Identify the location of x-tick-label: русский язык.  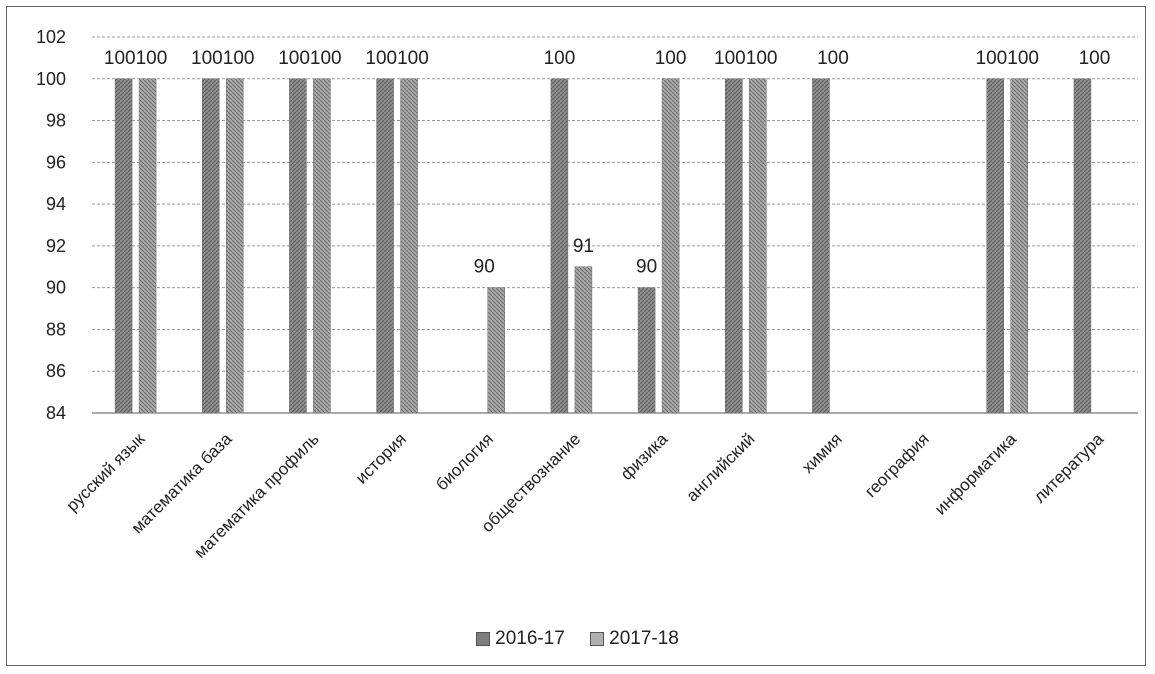
(106, 472).